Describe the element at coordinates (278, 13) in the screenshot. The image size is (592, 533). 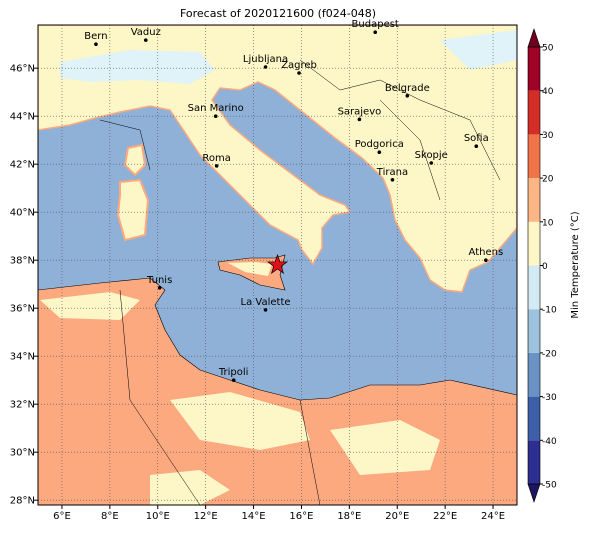
I see `title: Forecast of 2020121600 (f024-048)` at that location.